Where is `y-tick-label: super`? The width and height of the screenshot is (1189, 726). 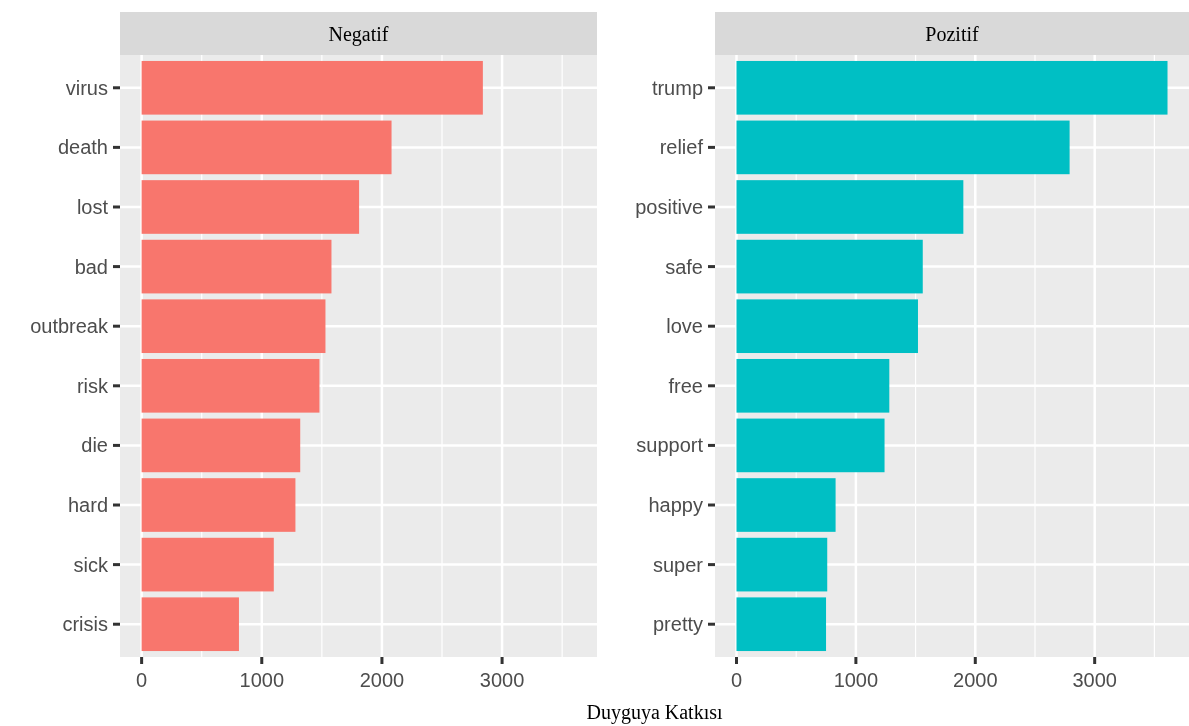 y-tick-label: super is located at coordinates (678, 564).